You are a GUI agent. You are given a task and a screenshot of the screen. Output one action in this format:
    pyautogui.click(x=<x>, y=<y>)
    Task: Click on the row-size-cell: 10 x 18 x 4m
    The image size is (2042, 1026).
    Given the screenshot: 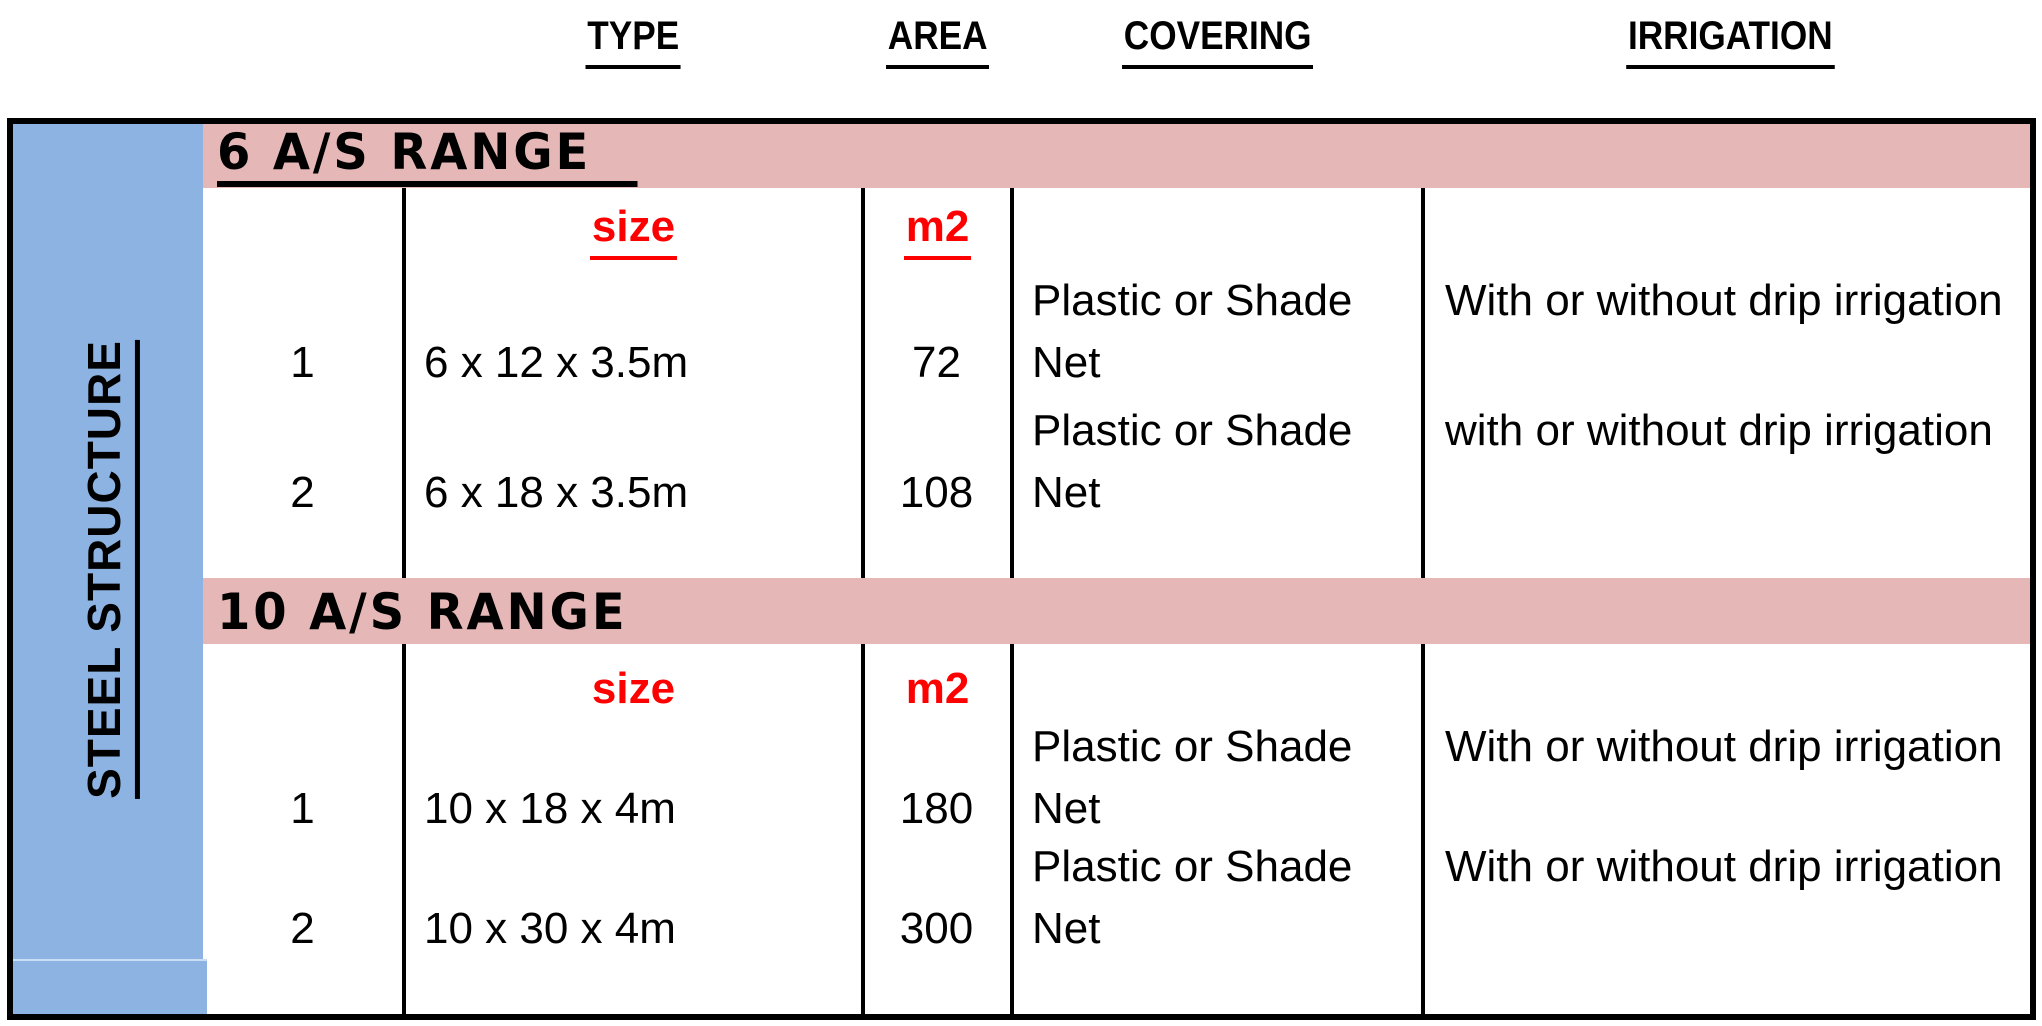 What is the action you would take?
    pyautogui.click(x=550, y=808)
    